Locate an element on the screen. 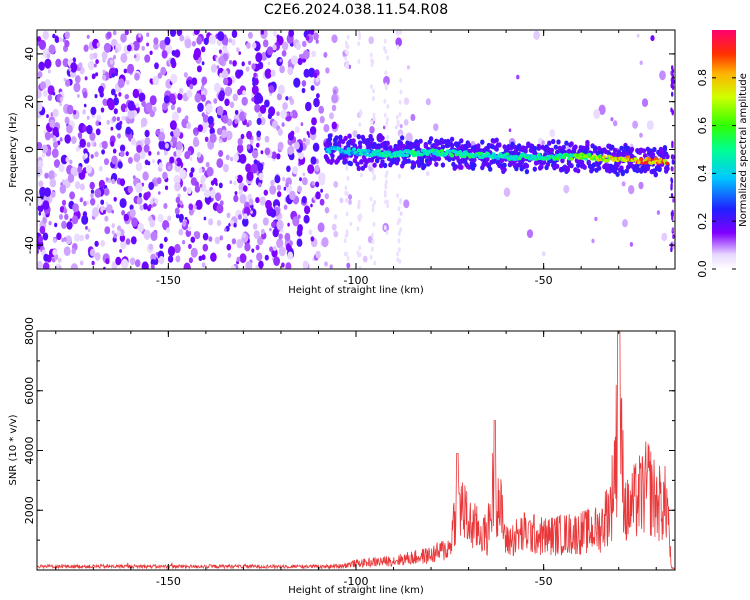  y-tick-label: 2000 is located at coordinates (29, 510).